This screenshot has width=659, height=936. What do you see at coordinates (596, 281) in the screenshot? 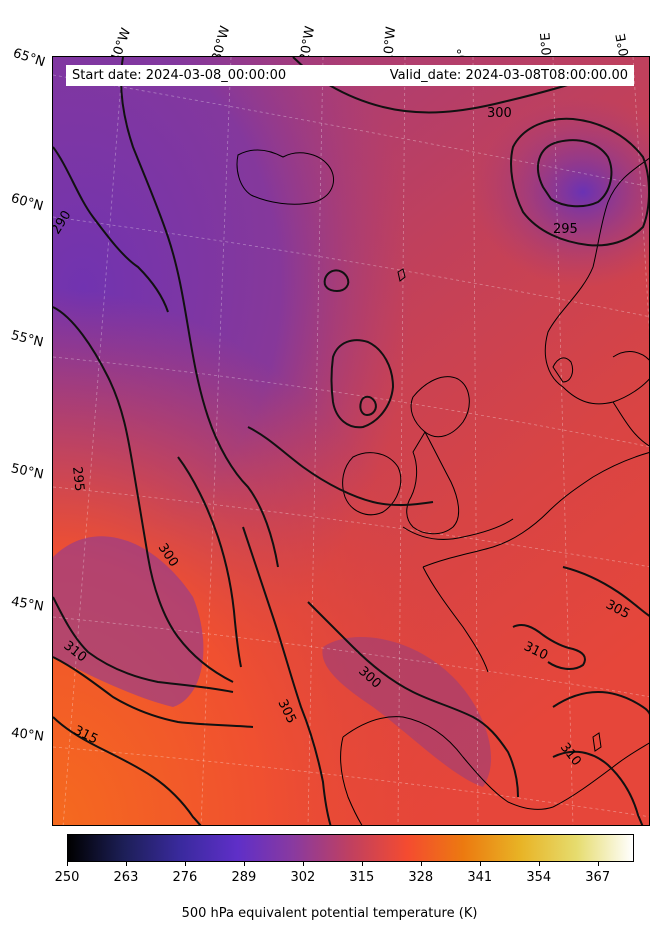
I see `coast-scandinavia` at bounding box center [596, 281].